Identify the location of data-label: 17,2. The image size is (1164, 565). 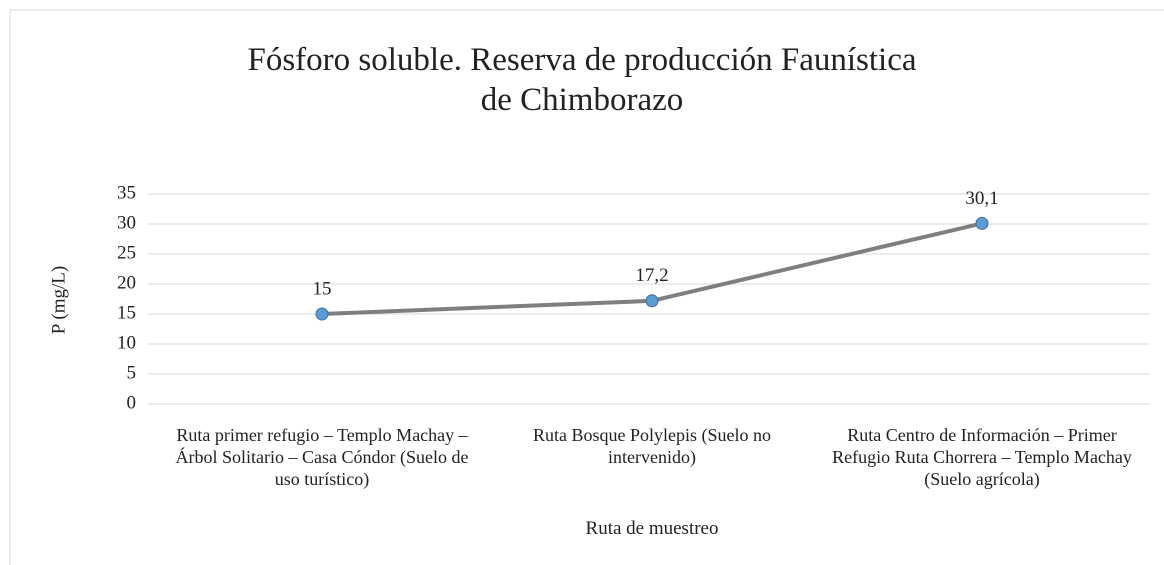
(651, 275).